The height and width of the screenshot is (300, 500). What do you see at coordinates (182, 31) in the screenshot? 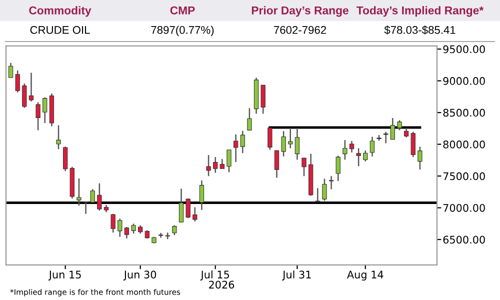
I see `text: 7897(0.77%)` at bounding box center [182, 31].